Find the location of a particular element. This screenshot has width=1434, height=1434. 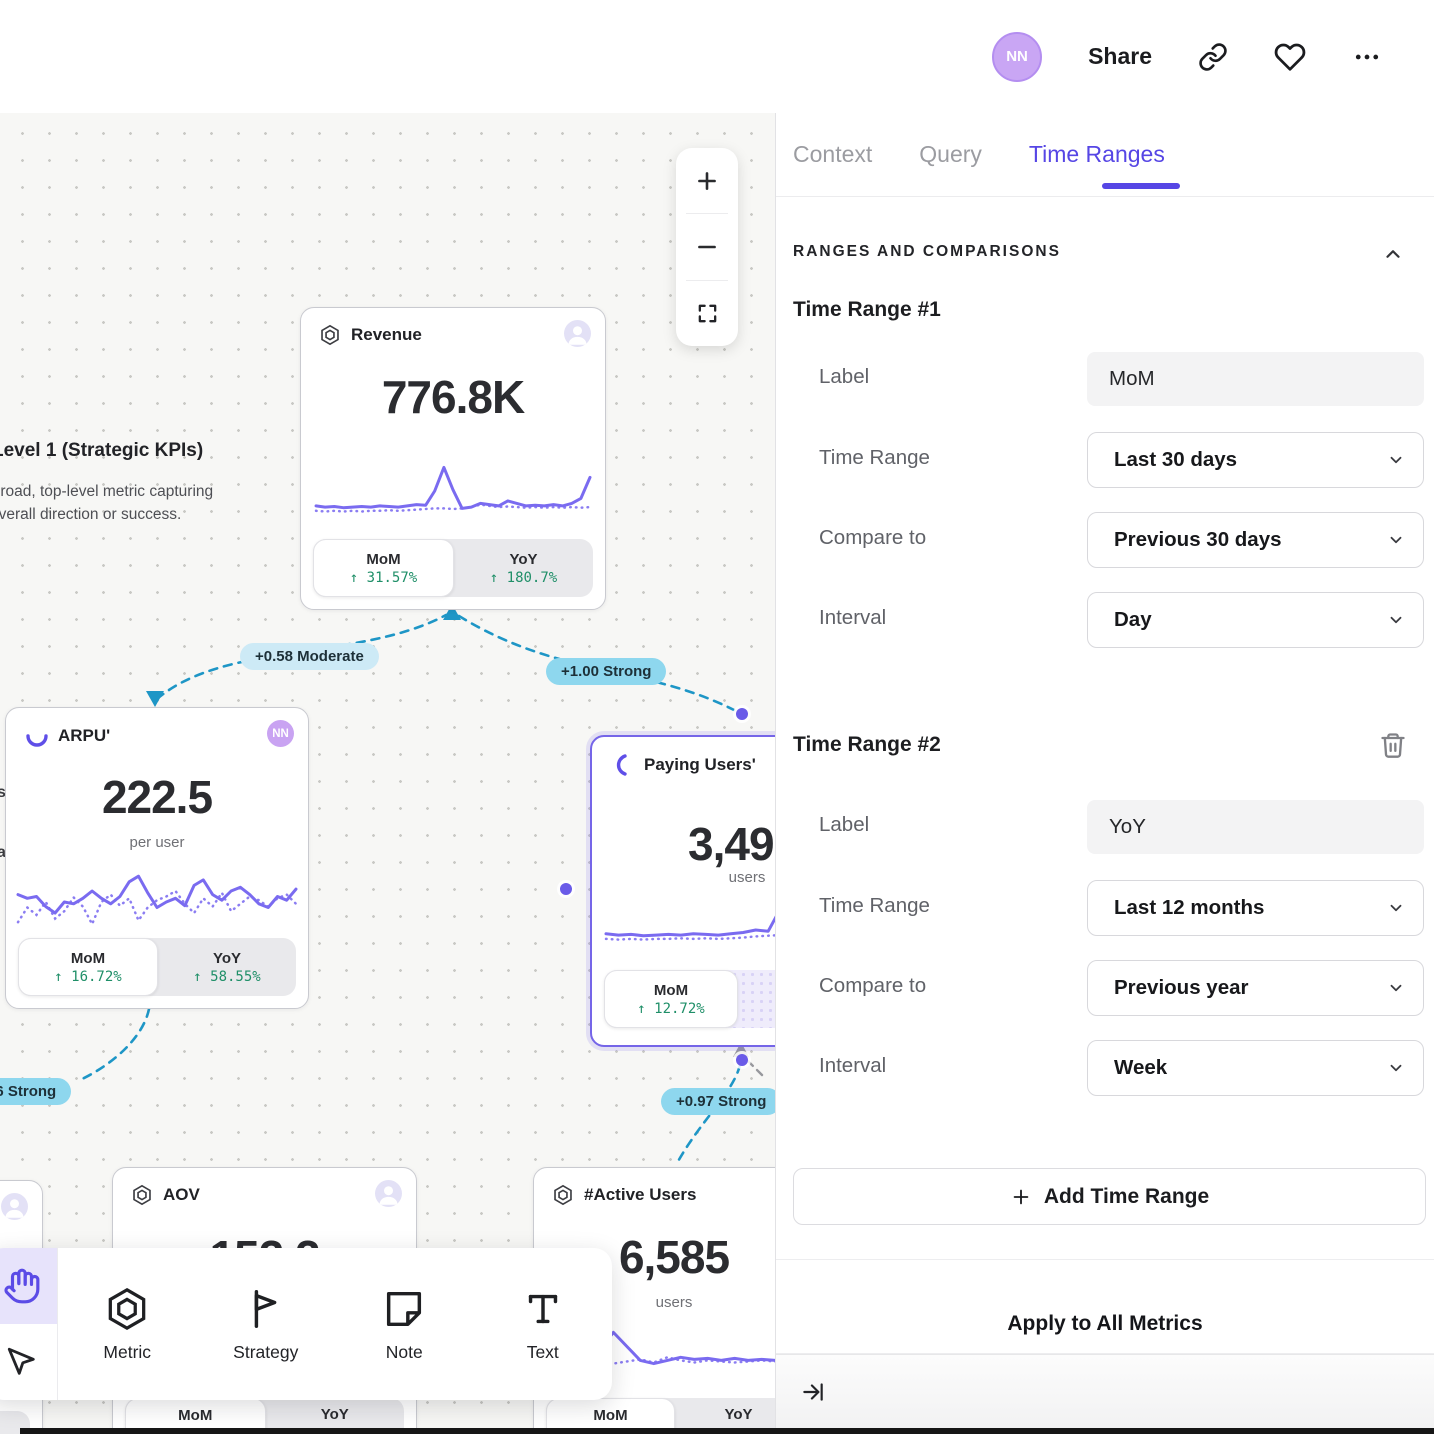

owner-avatar-nn: NN is located at coordinates (280, 733).